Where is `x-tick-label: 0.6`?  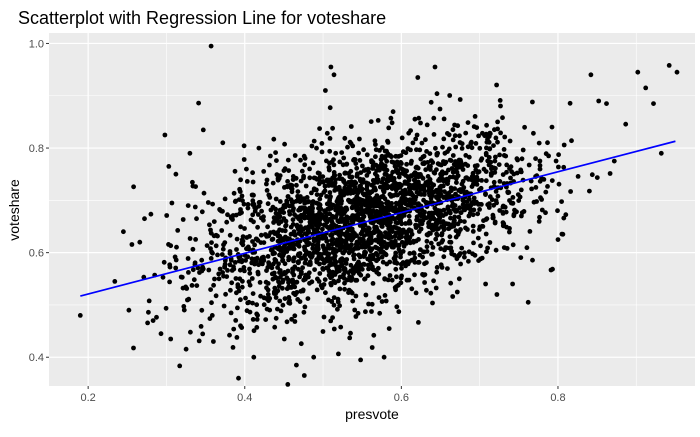 x-tick-label: 0.6 is located at coordinates (401, 398).